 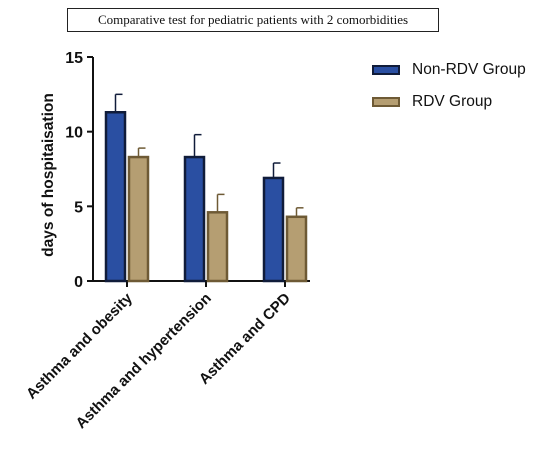 I want to click on y-tick-label: 5, so click(x=78, y=207).